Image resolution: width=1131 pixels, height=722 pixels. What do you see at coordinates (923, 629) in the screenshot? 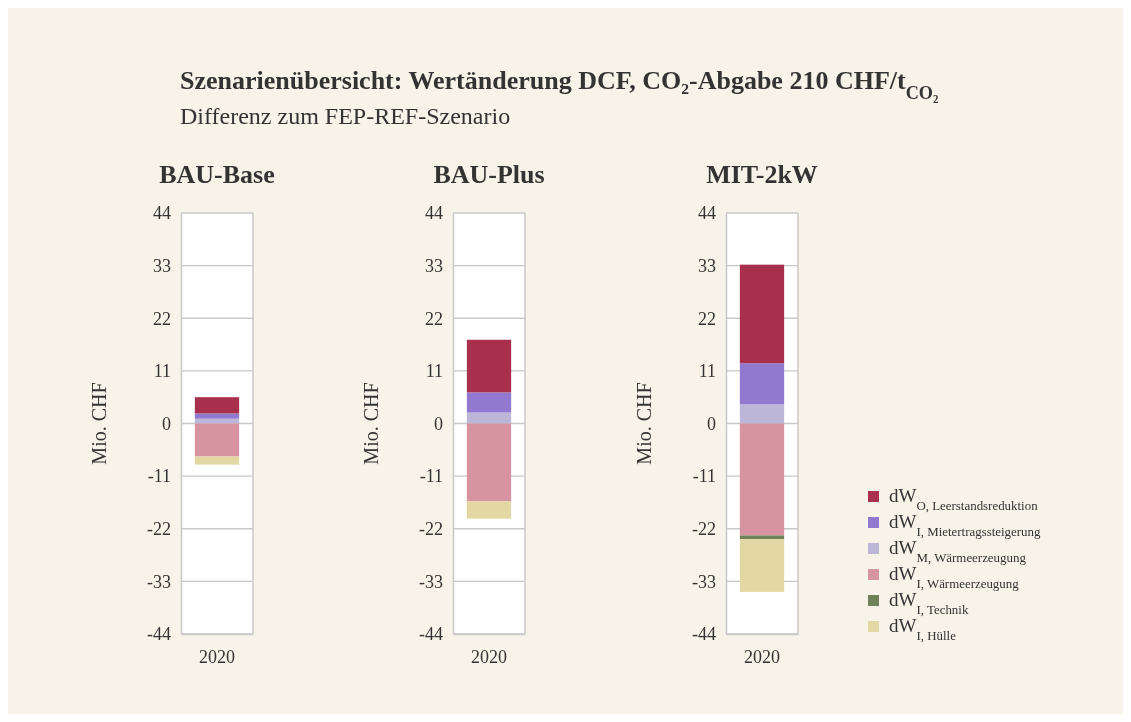
I see `legend-label: dW$_{I, Hülle}$` at bounding box center [923, 629].